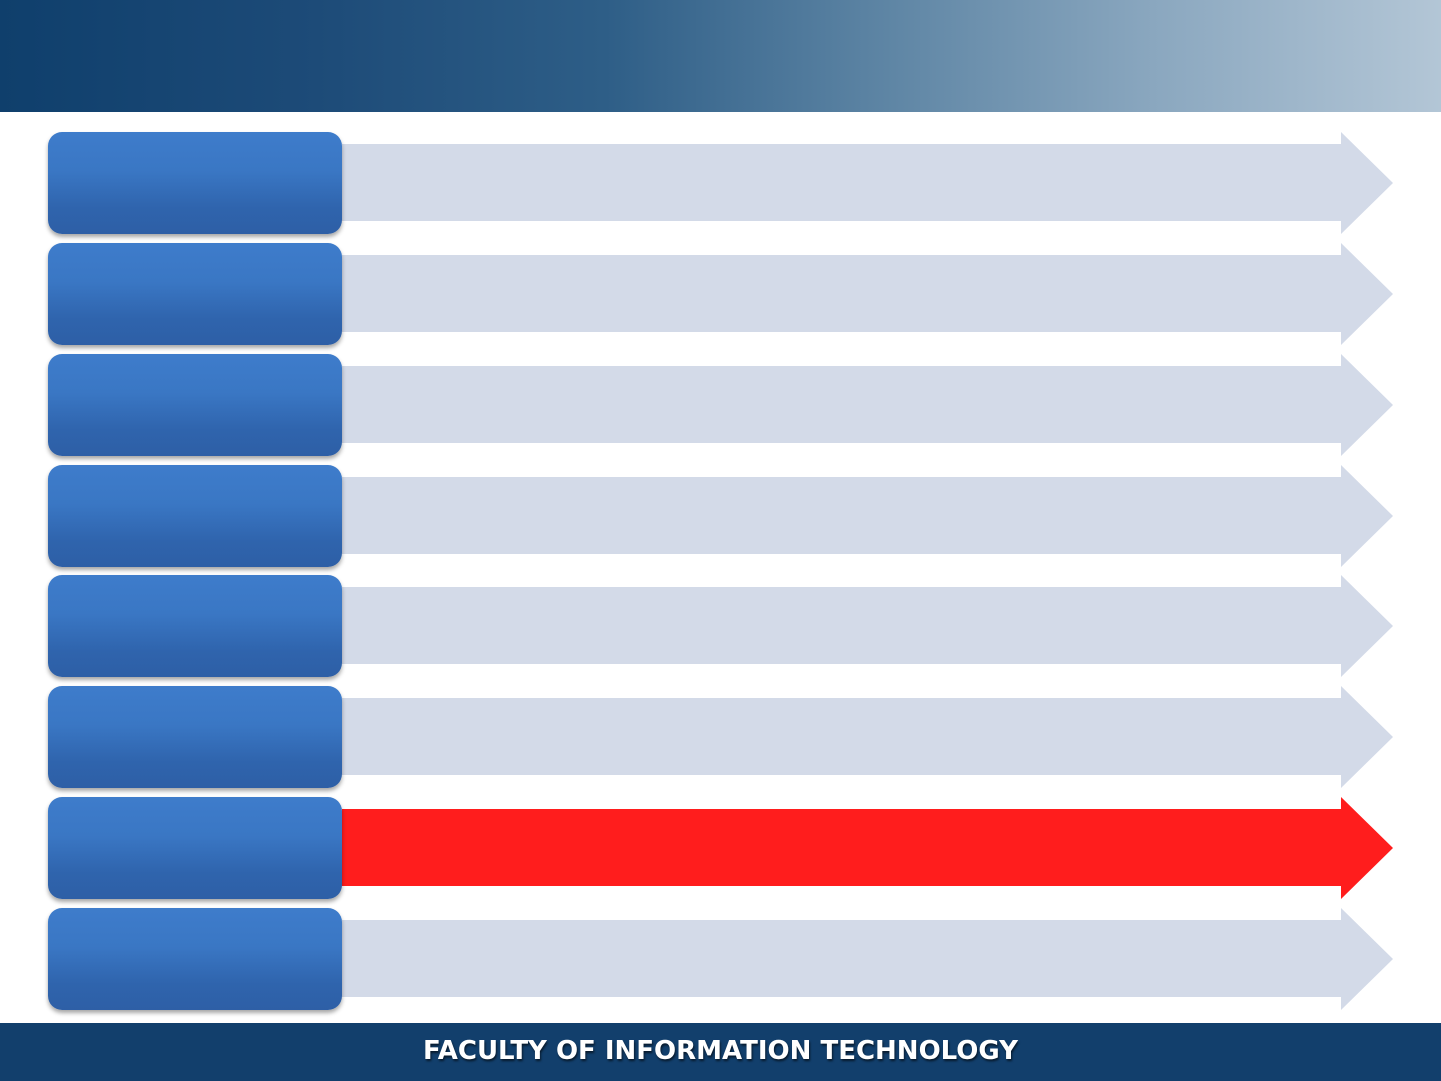  I want to click on row-arrow-highlighted, so click(867, 848).